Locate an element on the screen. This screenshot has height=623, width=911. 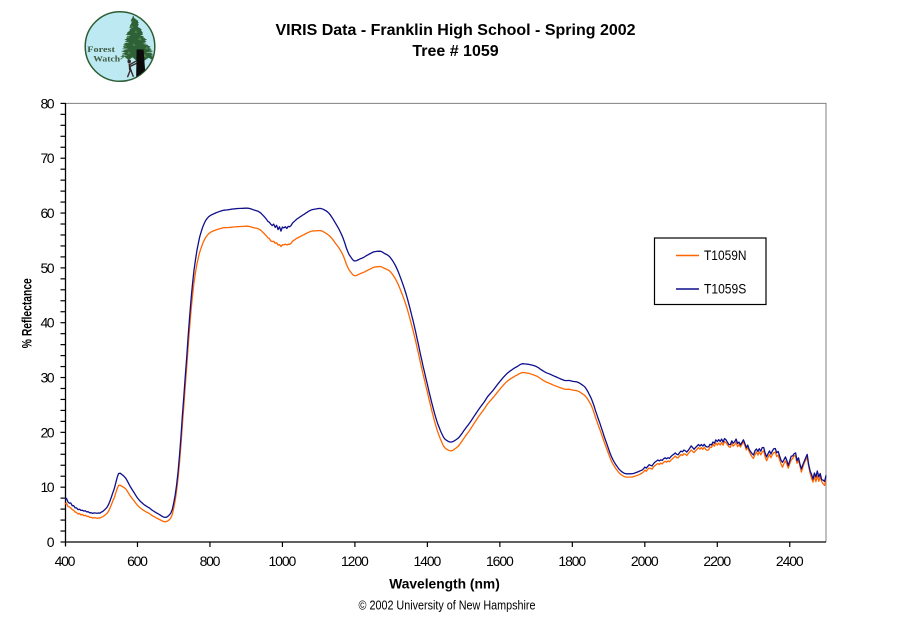
svg-text: 1000 is located at coordinates (283, 561).